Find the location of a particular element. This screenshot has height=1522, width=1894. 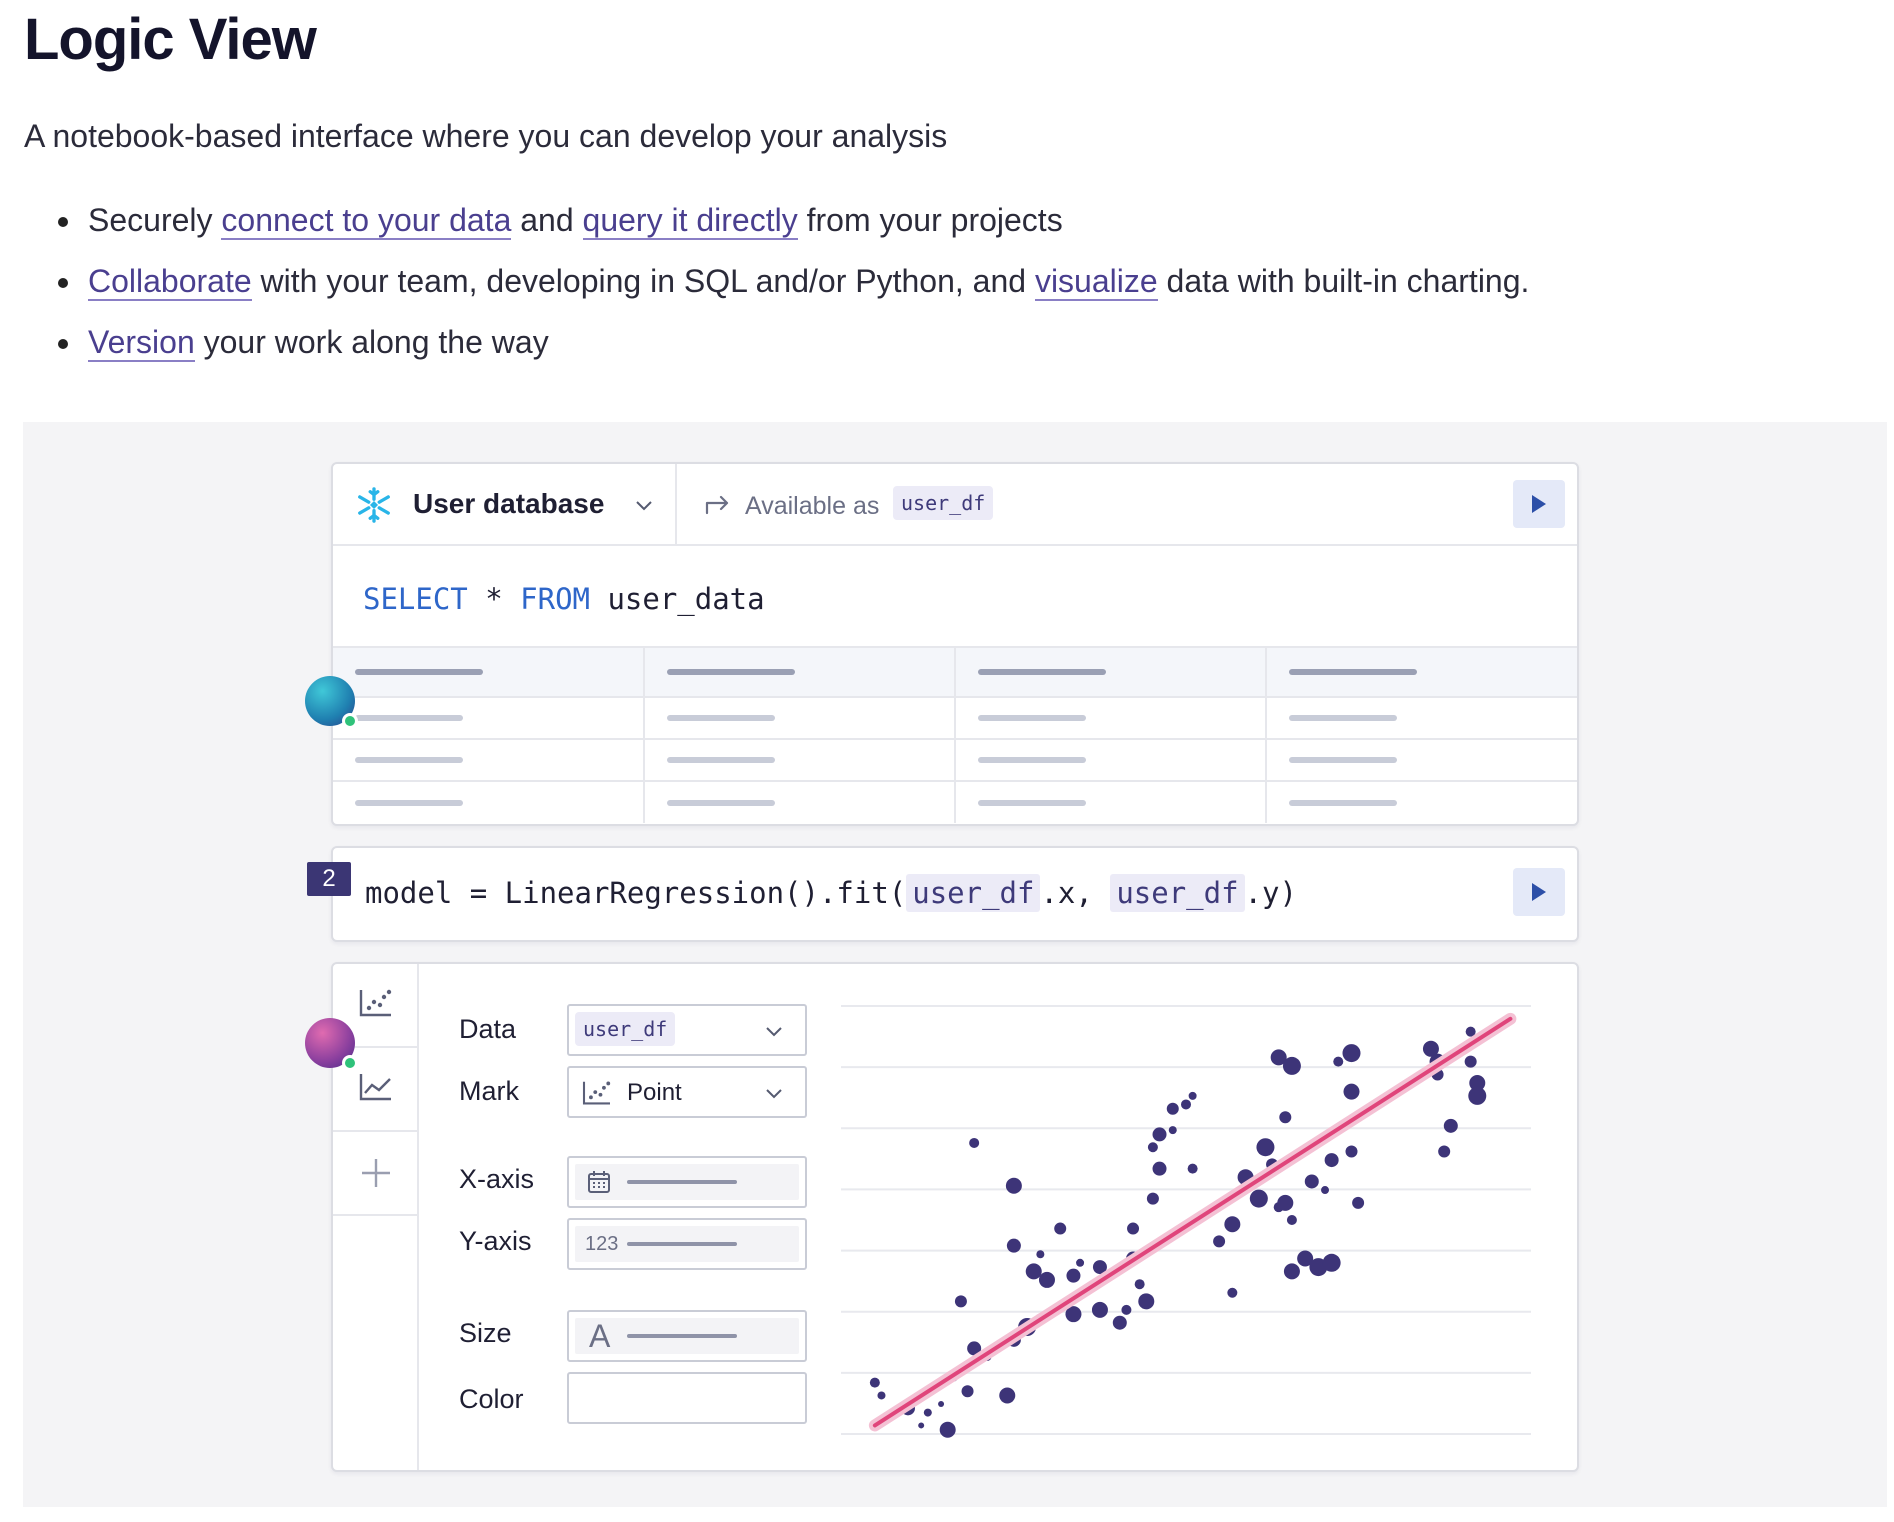

table-header-row is located at coordinates (955, 671).